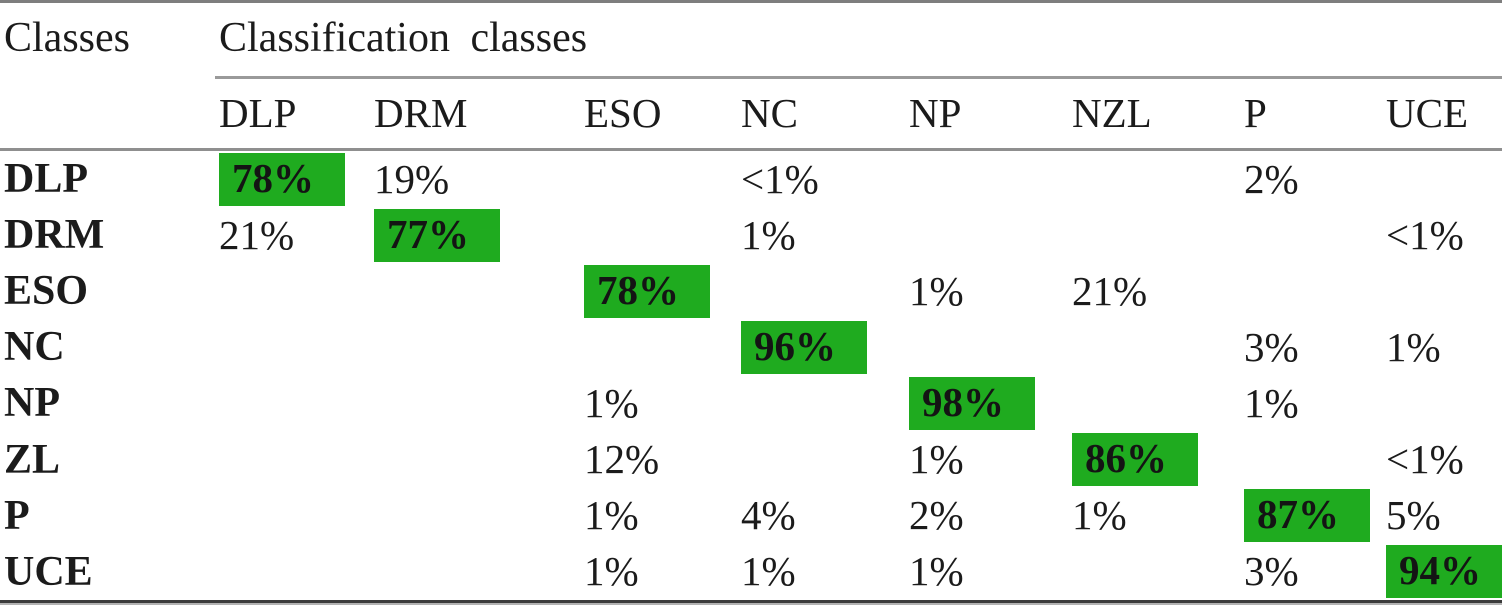 This screenshot has height=605, width=1502. What do you see at coordinates (1135, 460) in the screenshot?
I see `highlighted-diagonal-value: 86%` at bounding box center [1135, 460].